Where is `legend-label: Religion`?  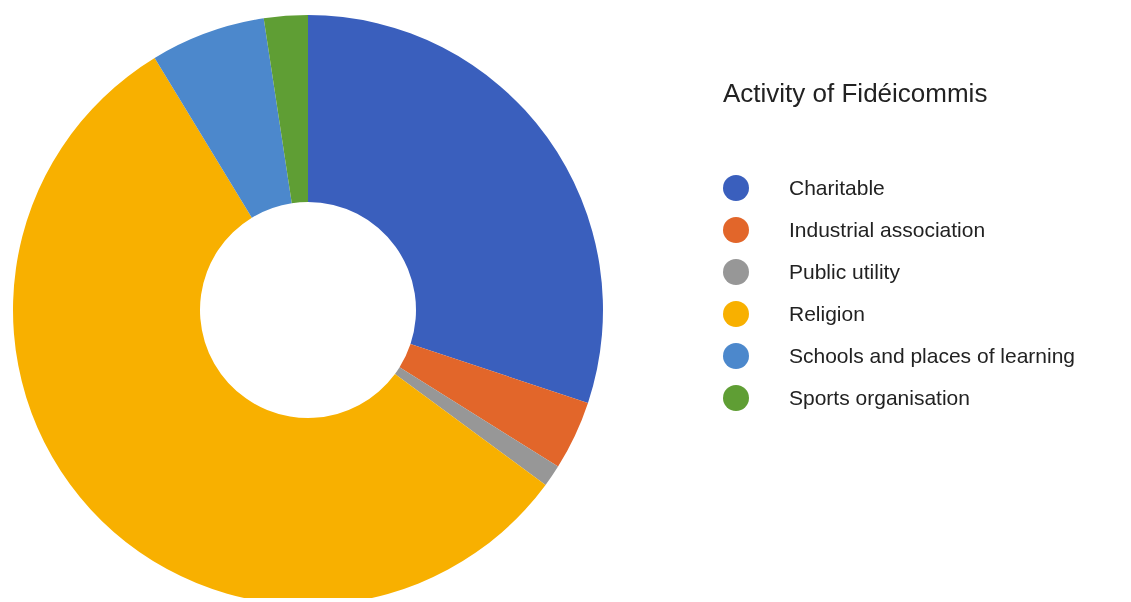 legend-label: Religion is located at coordinates (827, 314).